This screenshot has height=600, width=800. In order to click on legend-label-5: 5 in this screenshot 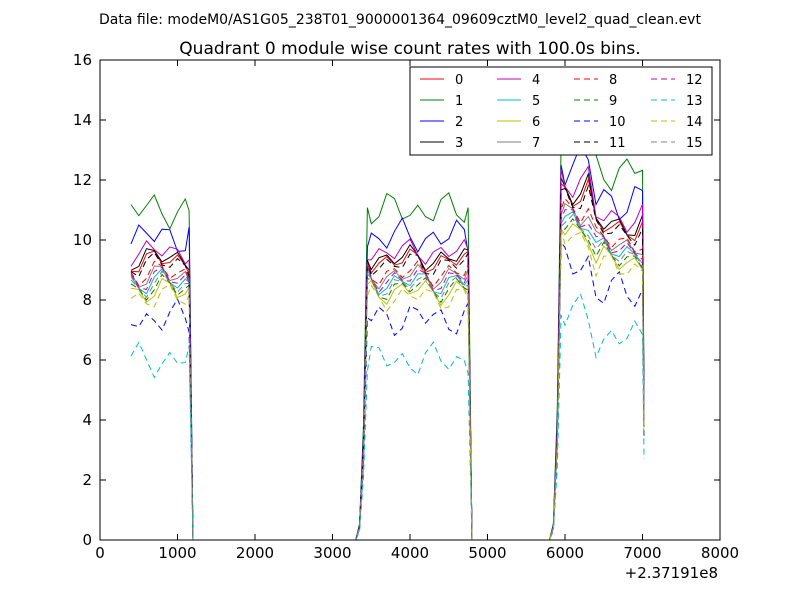, I will do `click(536, 101)`.